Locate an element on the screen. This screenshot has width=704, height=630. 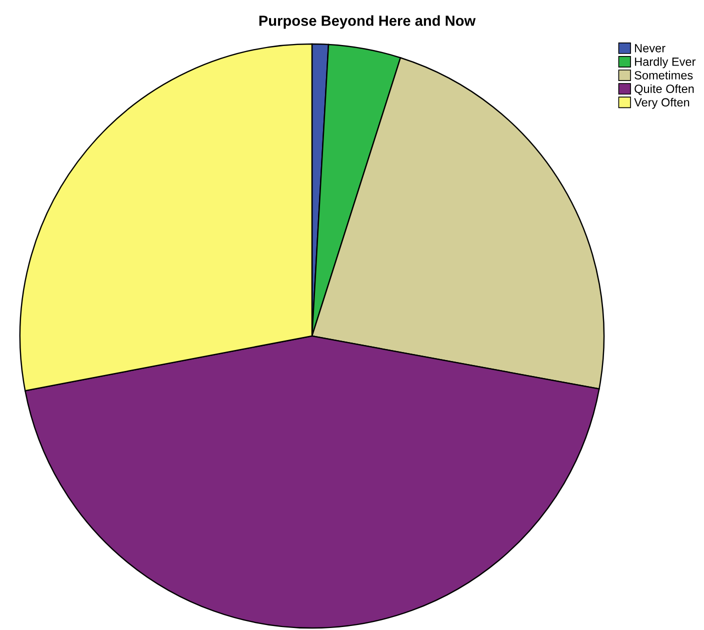
legend-label: Never is located at coordinates (650, 48).